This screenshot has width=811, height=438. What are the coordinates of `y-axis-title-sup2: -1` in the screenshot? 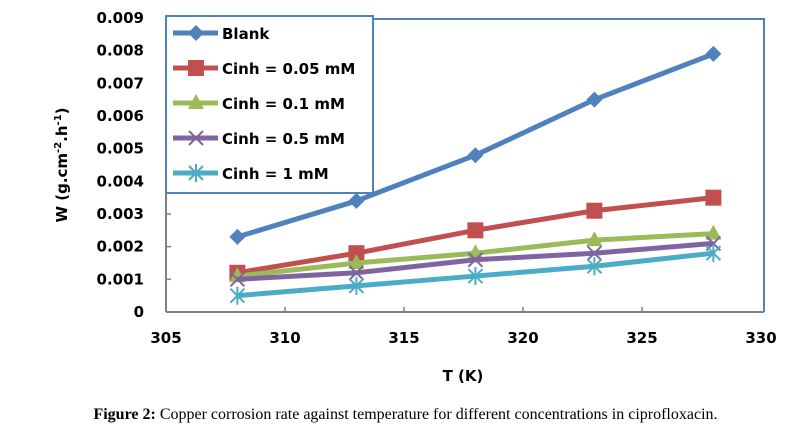 It's located at (58, 119).